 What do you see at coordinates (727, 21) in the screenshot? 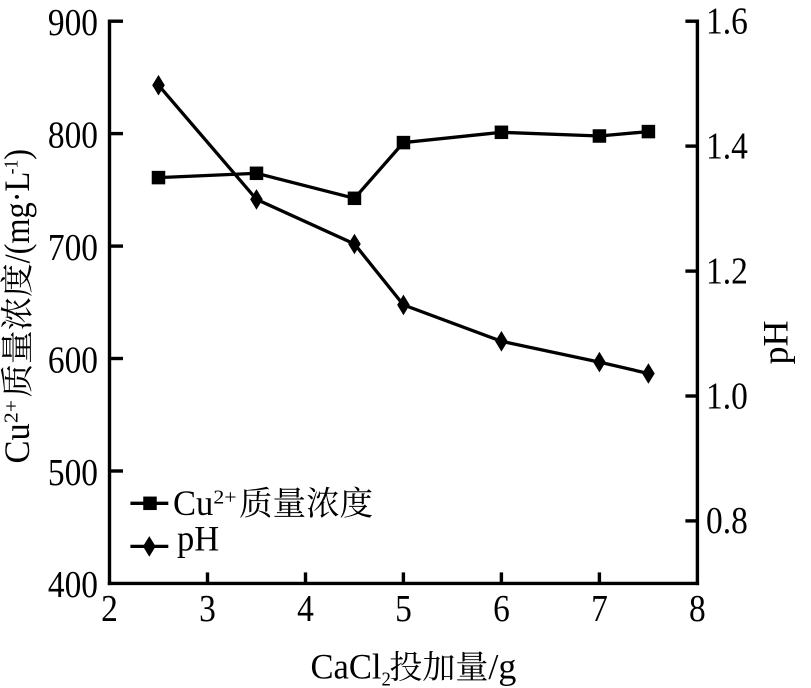
I see `svg-text: 1.6` at bounding box center [727, 21].